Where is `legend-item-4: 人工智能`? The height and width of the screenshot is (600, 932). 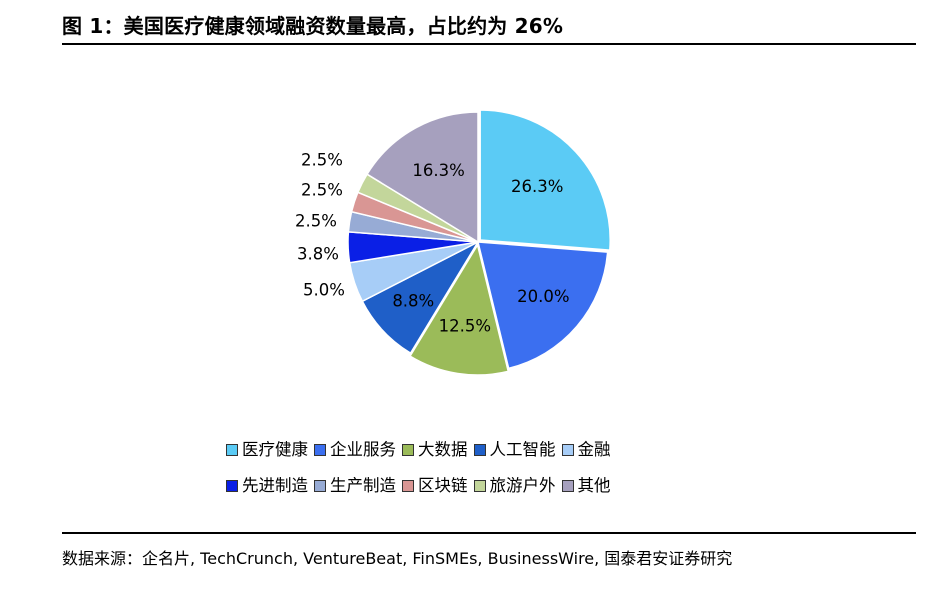
legend-item-4: 人工智能 is located at coordinates (514, 450).